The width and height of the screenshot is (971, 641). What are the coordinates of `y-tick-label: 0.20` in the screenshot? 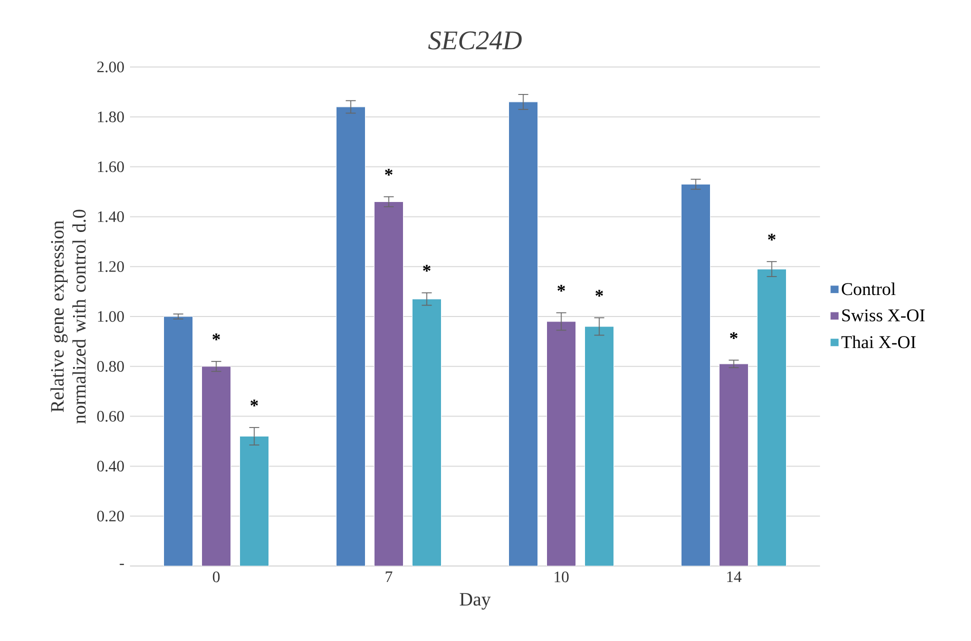 It's located at (110, 516).